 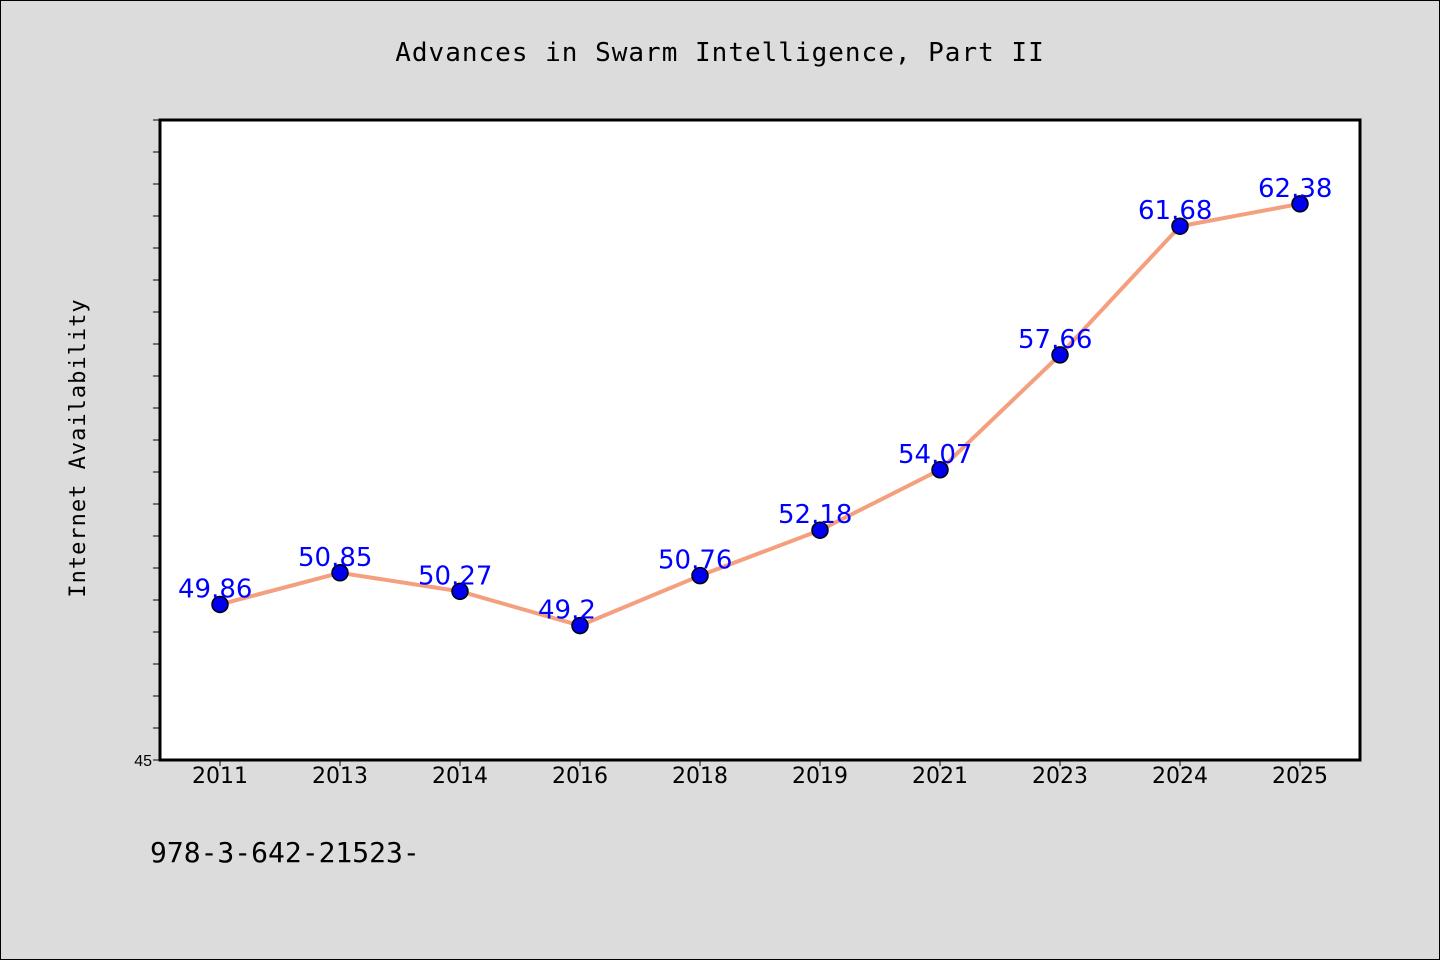 I want to click on data-label: 54.07, so click(x=935, y=455).